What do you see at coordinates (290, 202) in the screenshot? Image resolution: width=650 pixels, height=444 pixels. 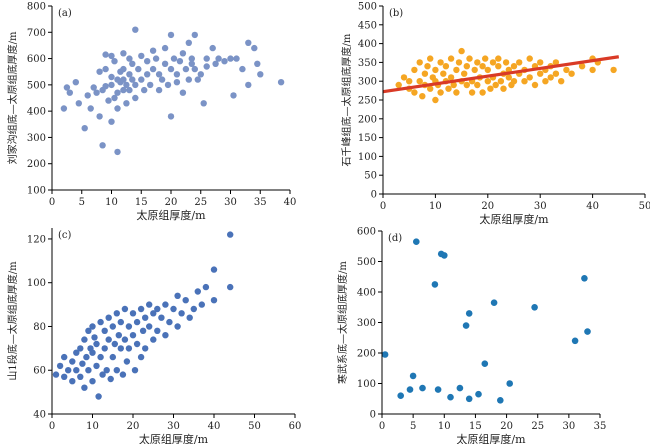 I see `x-tick-label-a: 40` at bounding box center [290, 202].